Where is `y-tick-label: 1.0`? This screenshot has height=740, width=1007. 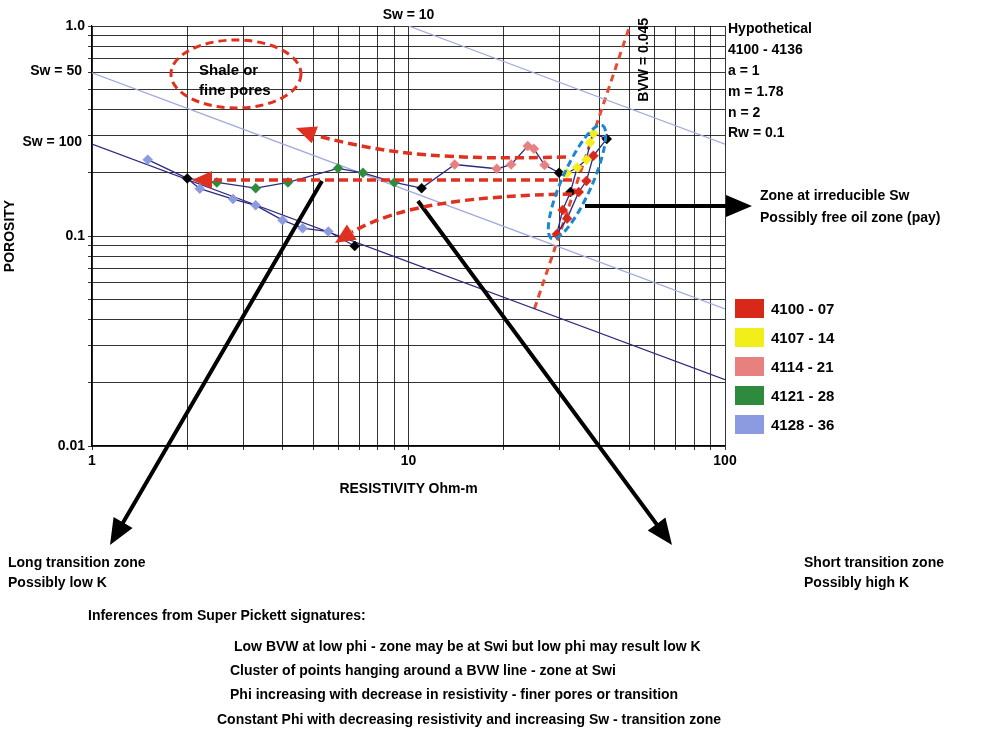 y-tick-label: 1.0 is located at coordinates (75, 24).